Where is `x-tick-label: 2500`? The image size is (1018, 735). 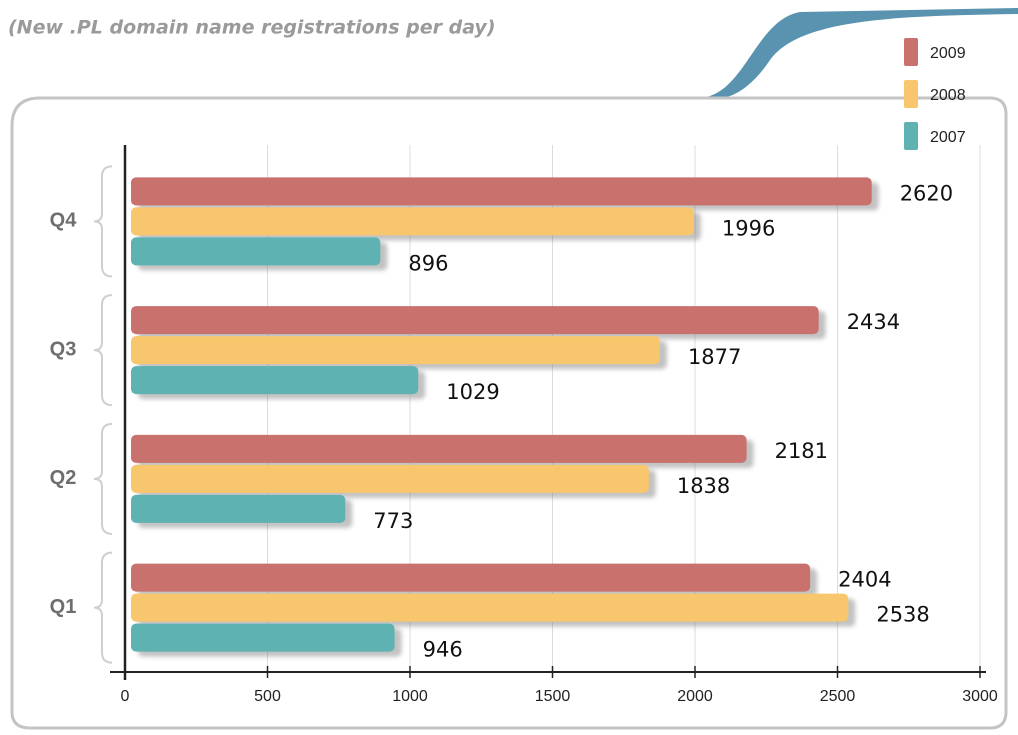
x-tick-label: 2500 is located at coordinates (838, 696).